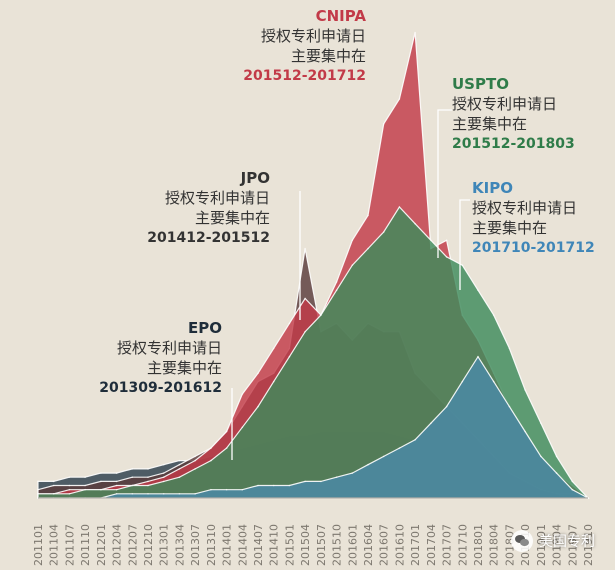 This screenshot has height=570, width=615. What do you see at coordinates (305, 545) in the screenshot?
I see `x-tick-label: 201504` at bounding box center [305, 545].